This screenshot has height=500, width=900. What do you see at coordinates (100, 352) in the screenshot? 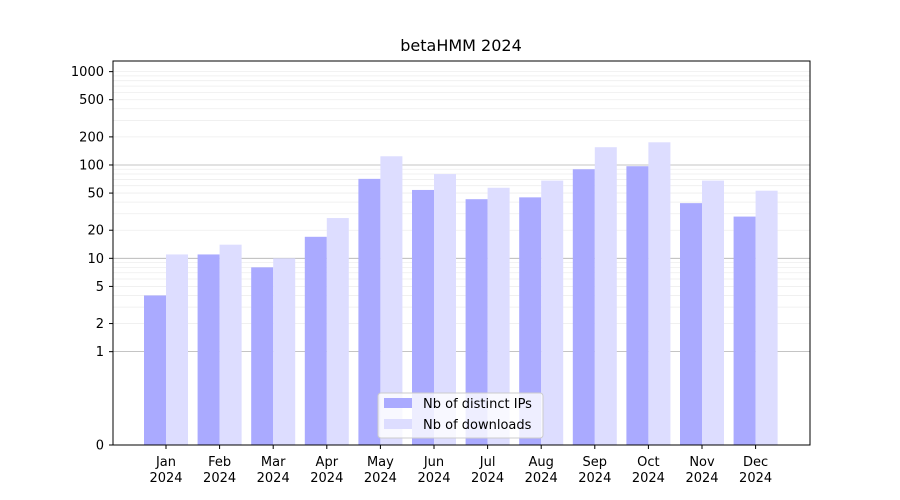
I see `y-tick-label: 1` at bounding box center [100, 352].